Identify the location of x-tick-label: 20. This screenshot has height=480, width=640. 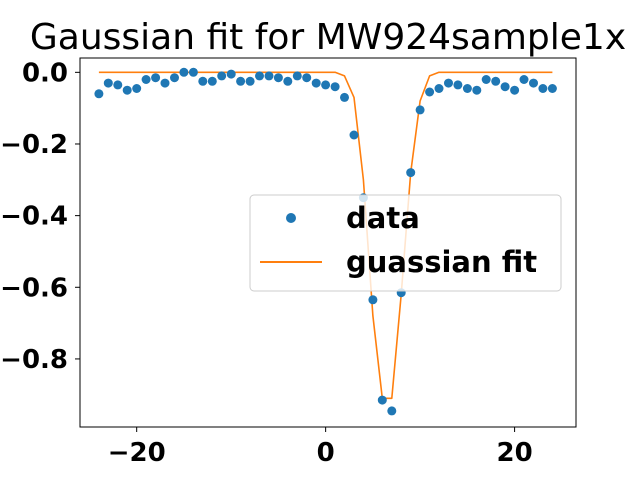
(514, 453).